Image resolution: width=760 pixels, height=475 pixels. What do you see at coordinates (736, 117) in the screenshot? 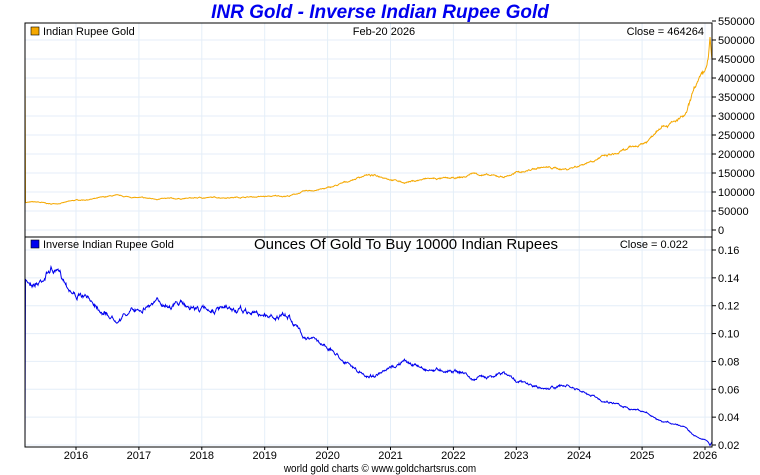
I see `y-tick-label-top: 300000` at bounding box center [736, 117].